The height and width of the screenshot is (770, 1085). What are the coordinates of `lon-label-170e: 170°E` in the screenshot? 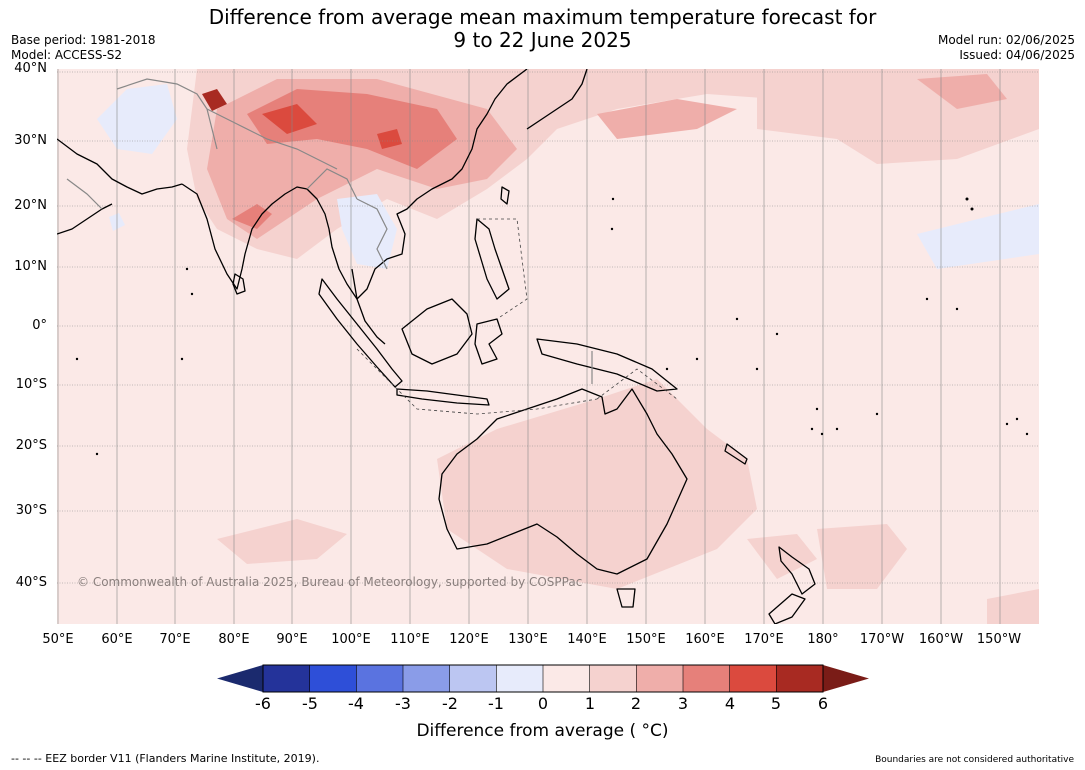 It's located at (764, 639).